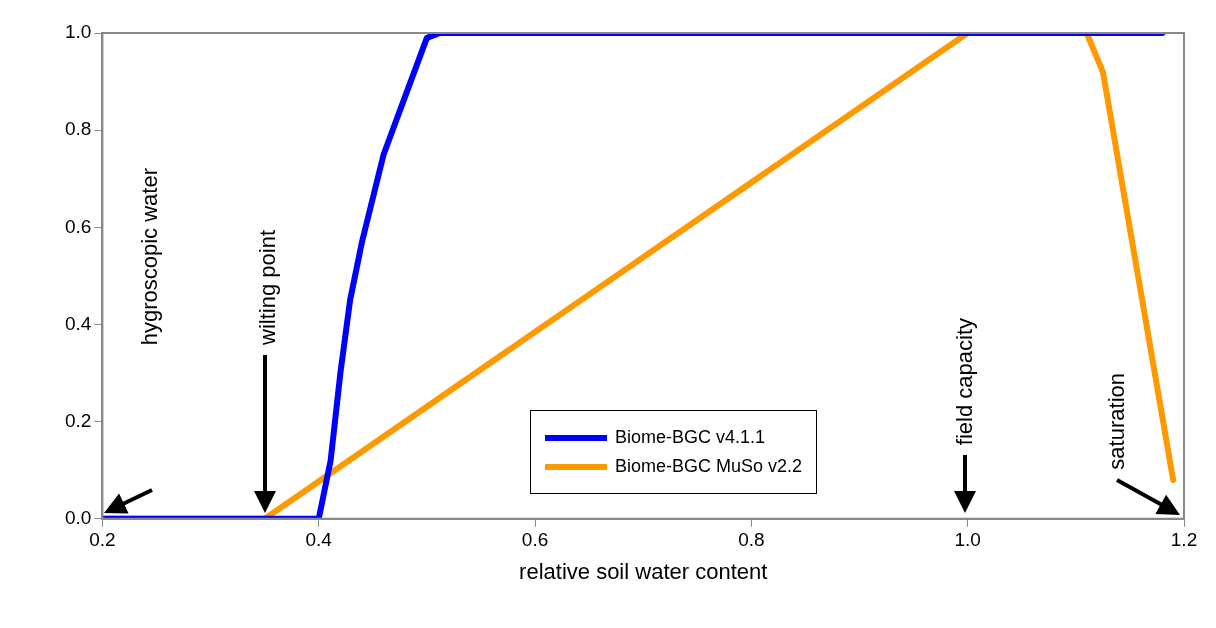  I want to click on y-tick-label: 0.0, so click(78, 518).